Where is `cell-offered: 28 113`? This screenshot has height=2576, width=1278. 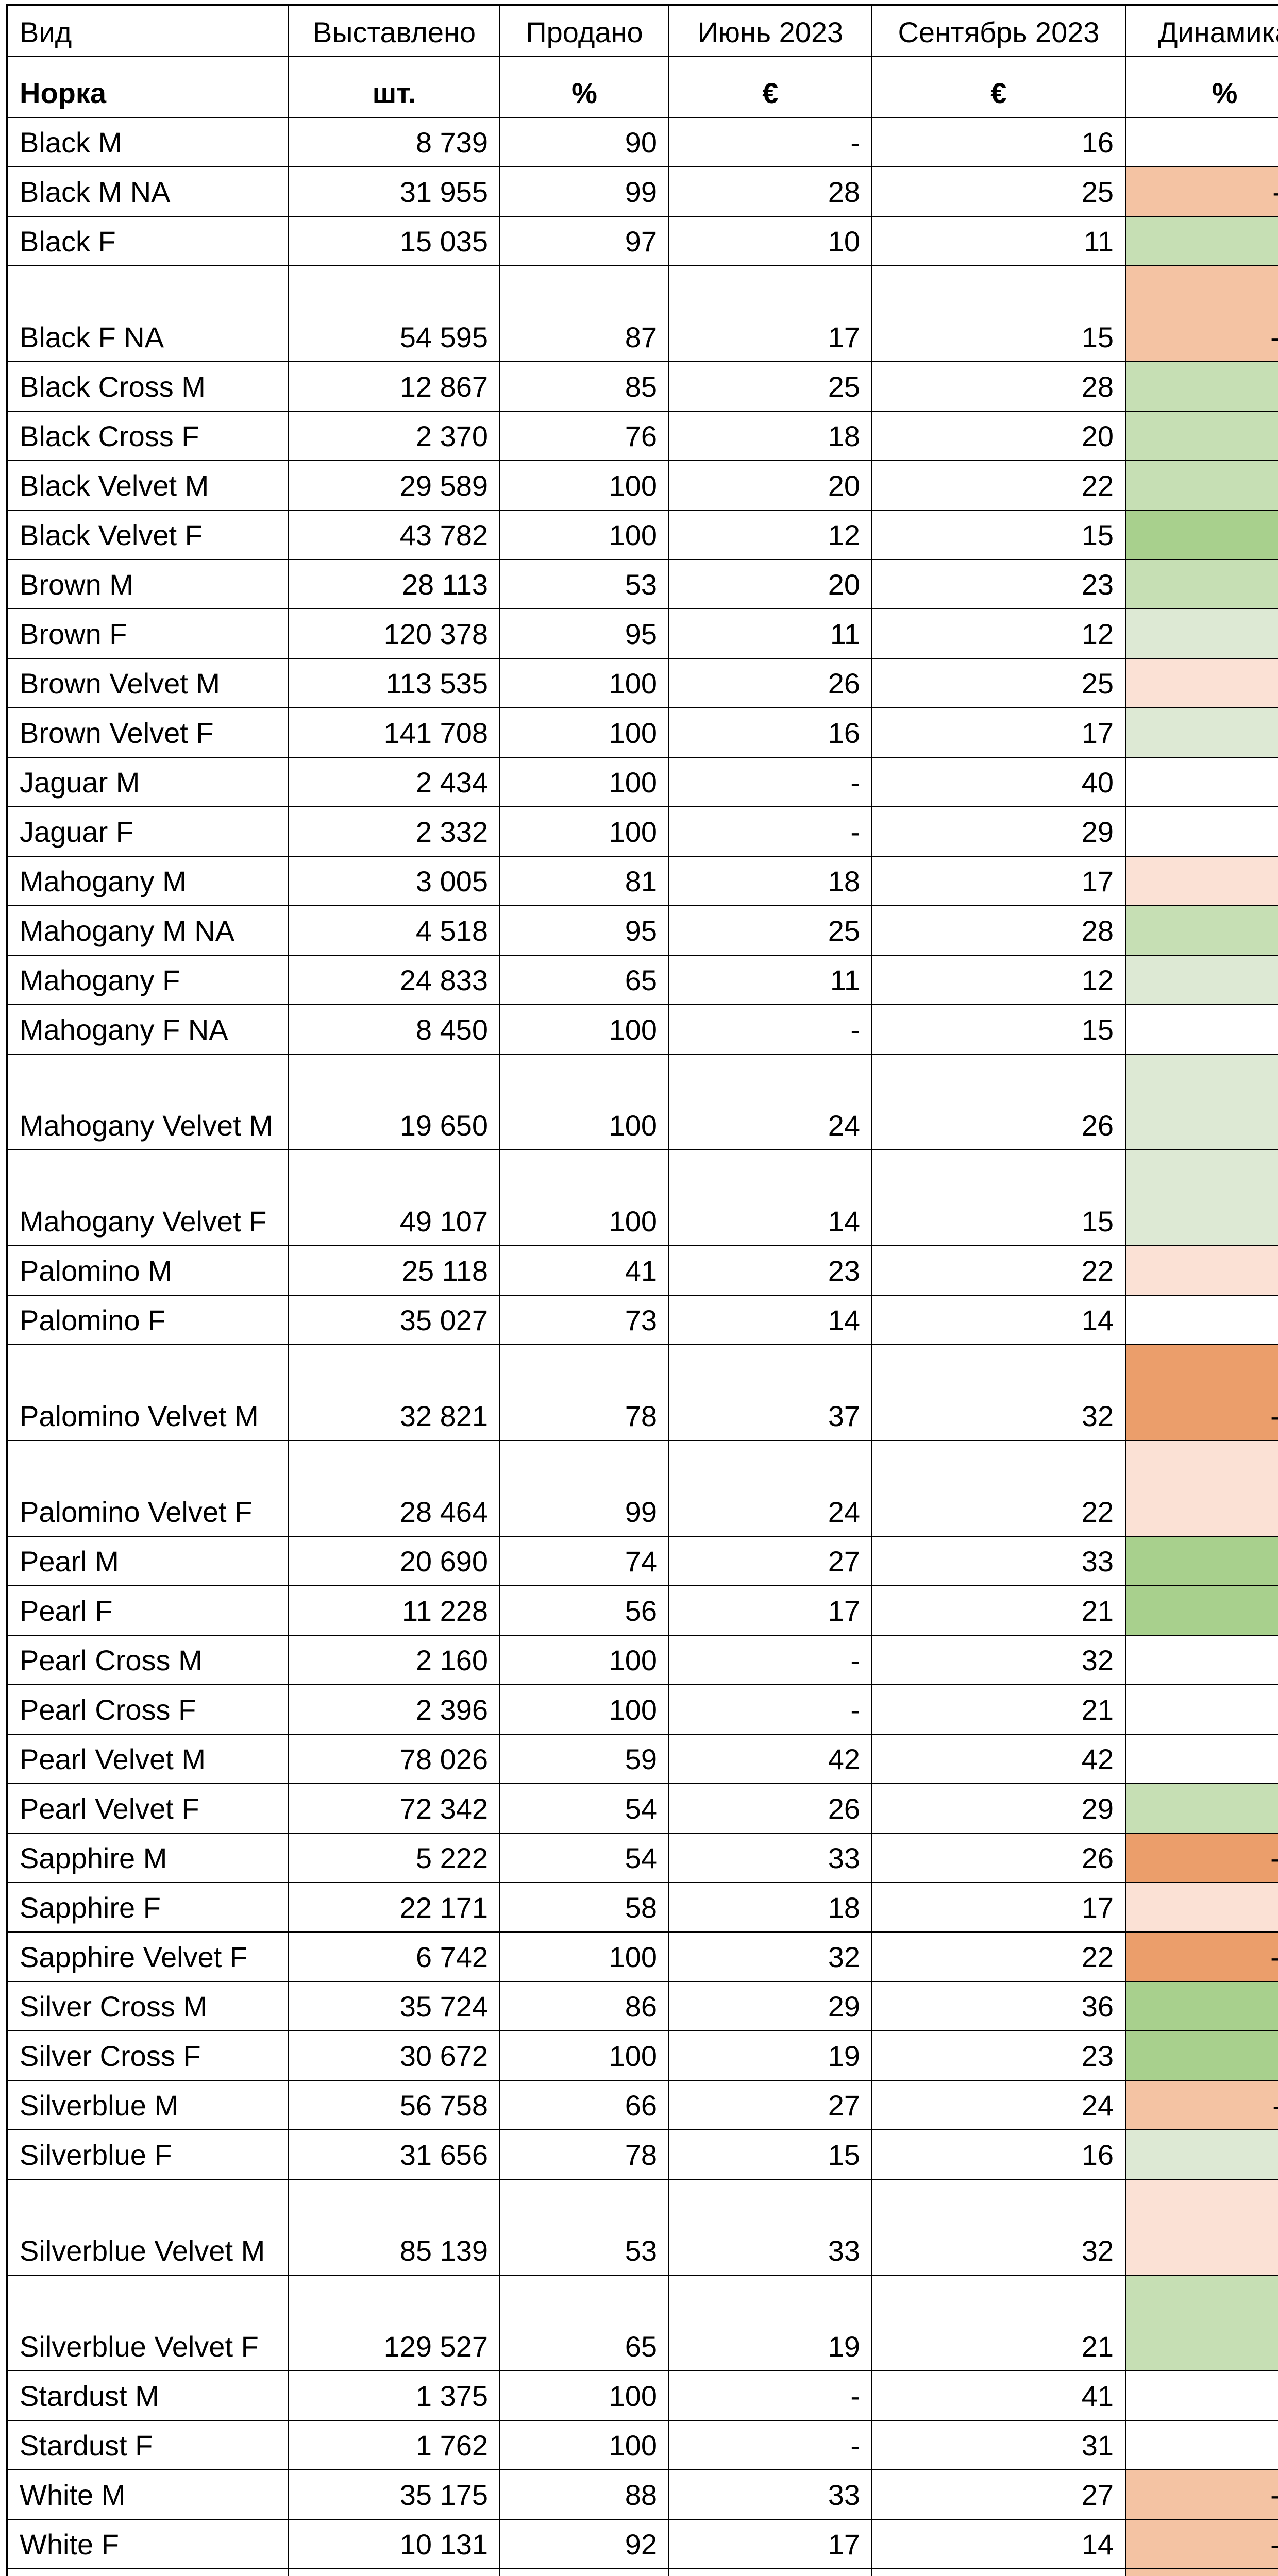
cell-offered: 28 113 is located at coordinates (394, 584).